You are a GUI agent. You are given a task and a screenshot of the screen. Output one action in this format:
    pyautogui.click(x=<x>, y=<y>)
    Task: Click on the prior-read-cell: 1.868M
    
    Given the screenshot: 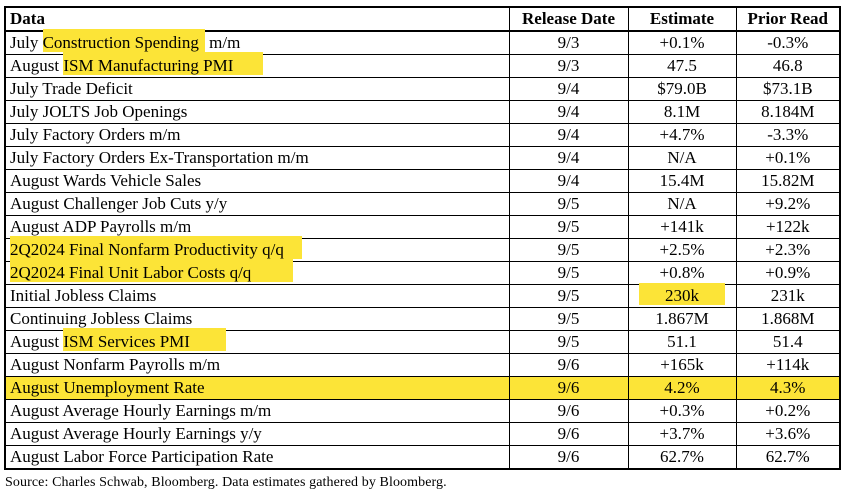 What is the action you would take?
    pyautogui.click(x=788, y=319)
    